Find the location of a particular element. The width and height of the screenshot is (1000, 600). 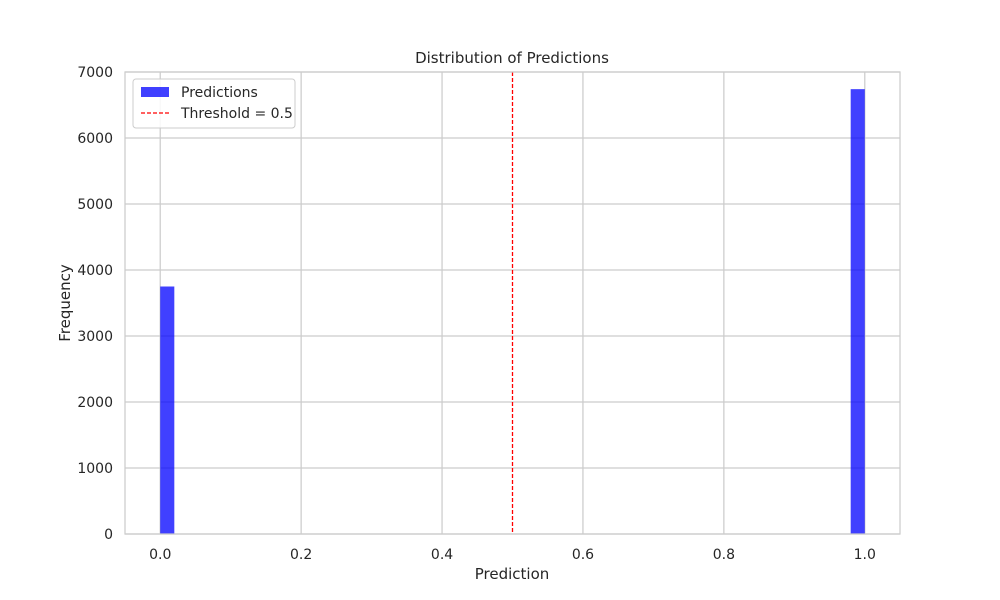

y-tick-label: 7000 is located at coordinates (95, 73).